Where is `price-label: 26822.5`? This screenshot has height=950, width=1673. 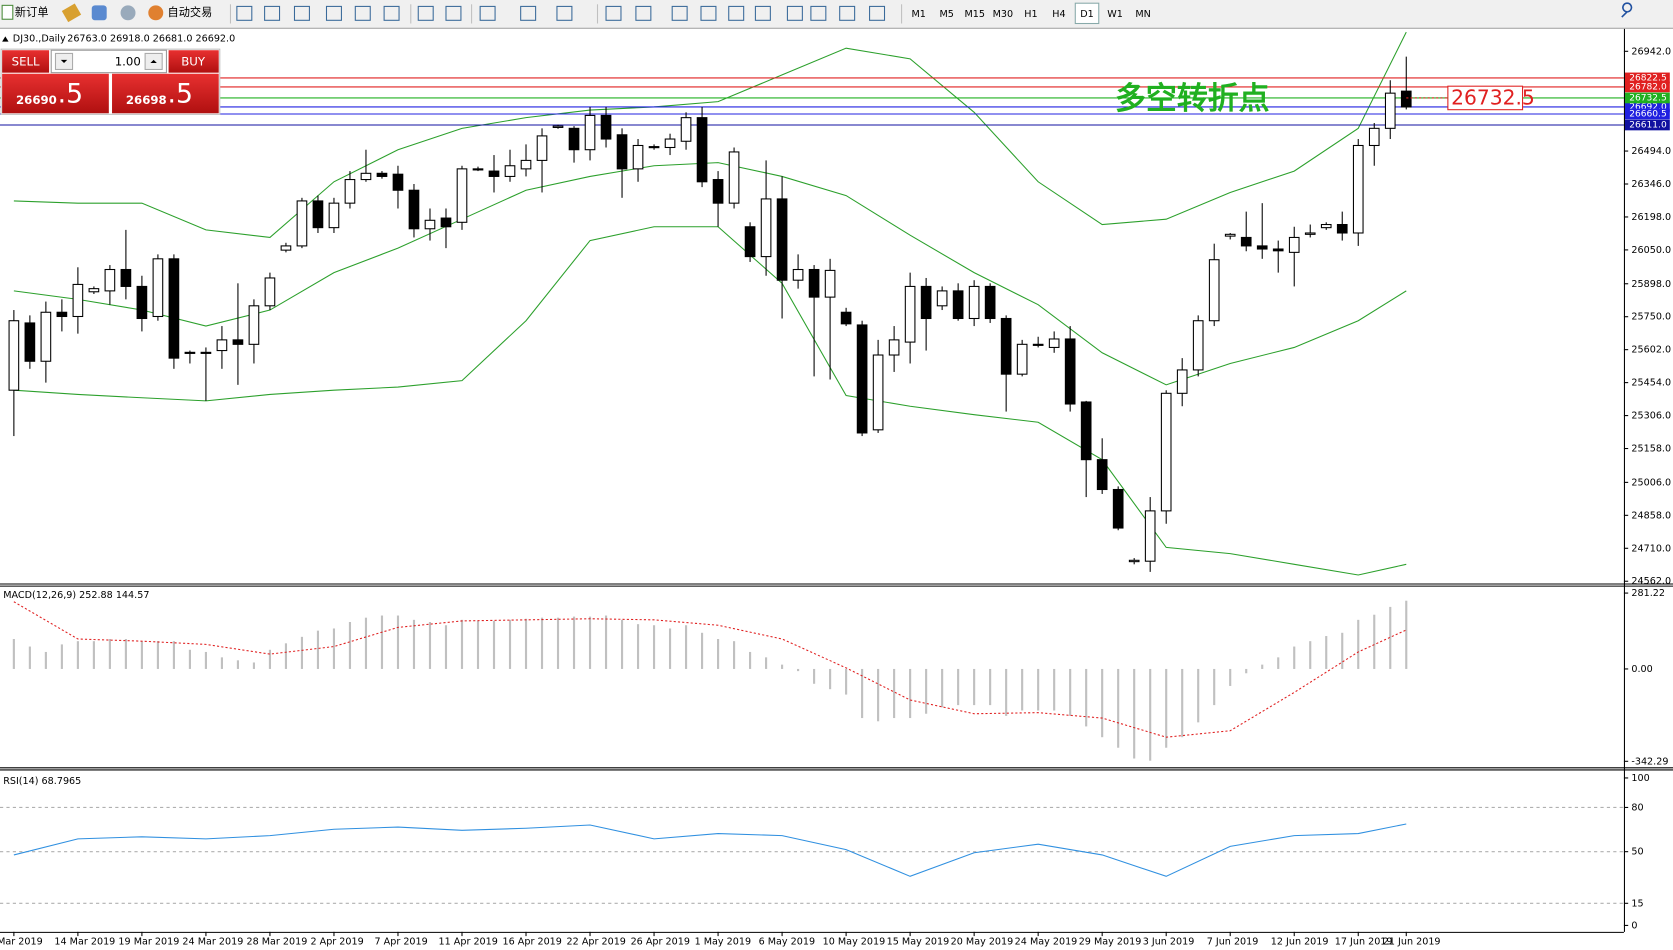
price-label: 26822.5 is located at coordinates (1647, 78).